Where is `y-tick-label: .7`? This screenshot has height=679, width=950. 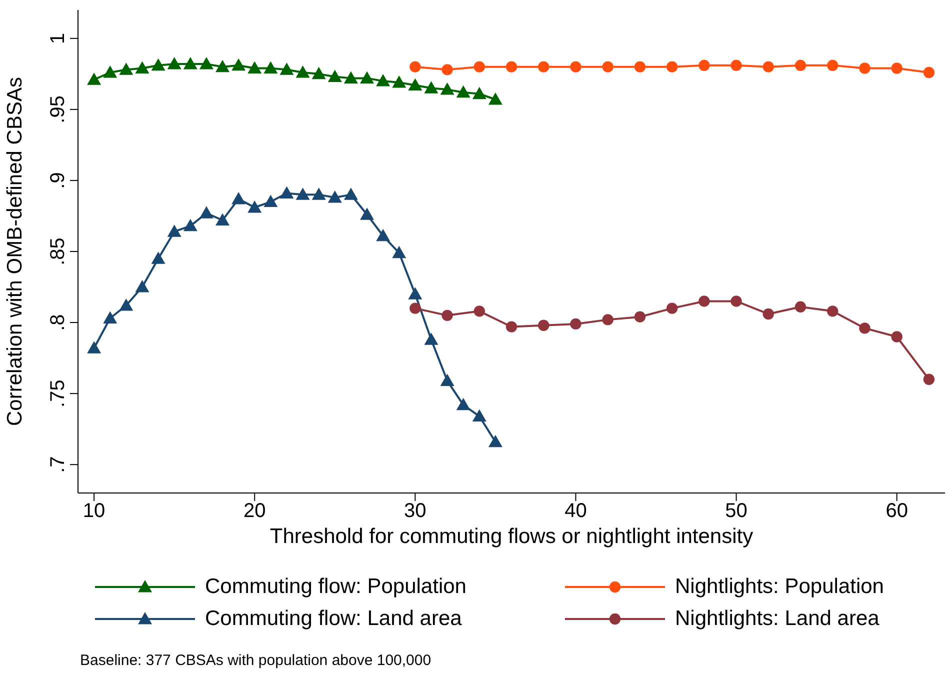 y-tick-label: .7 is located at coordinates (58, 464).